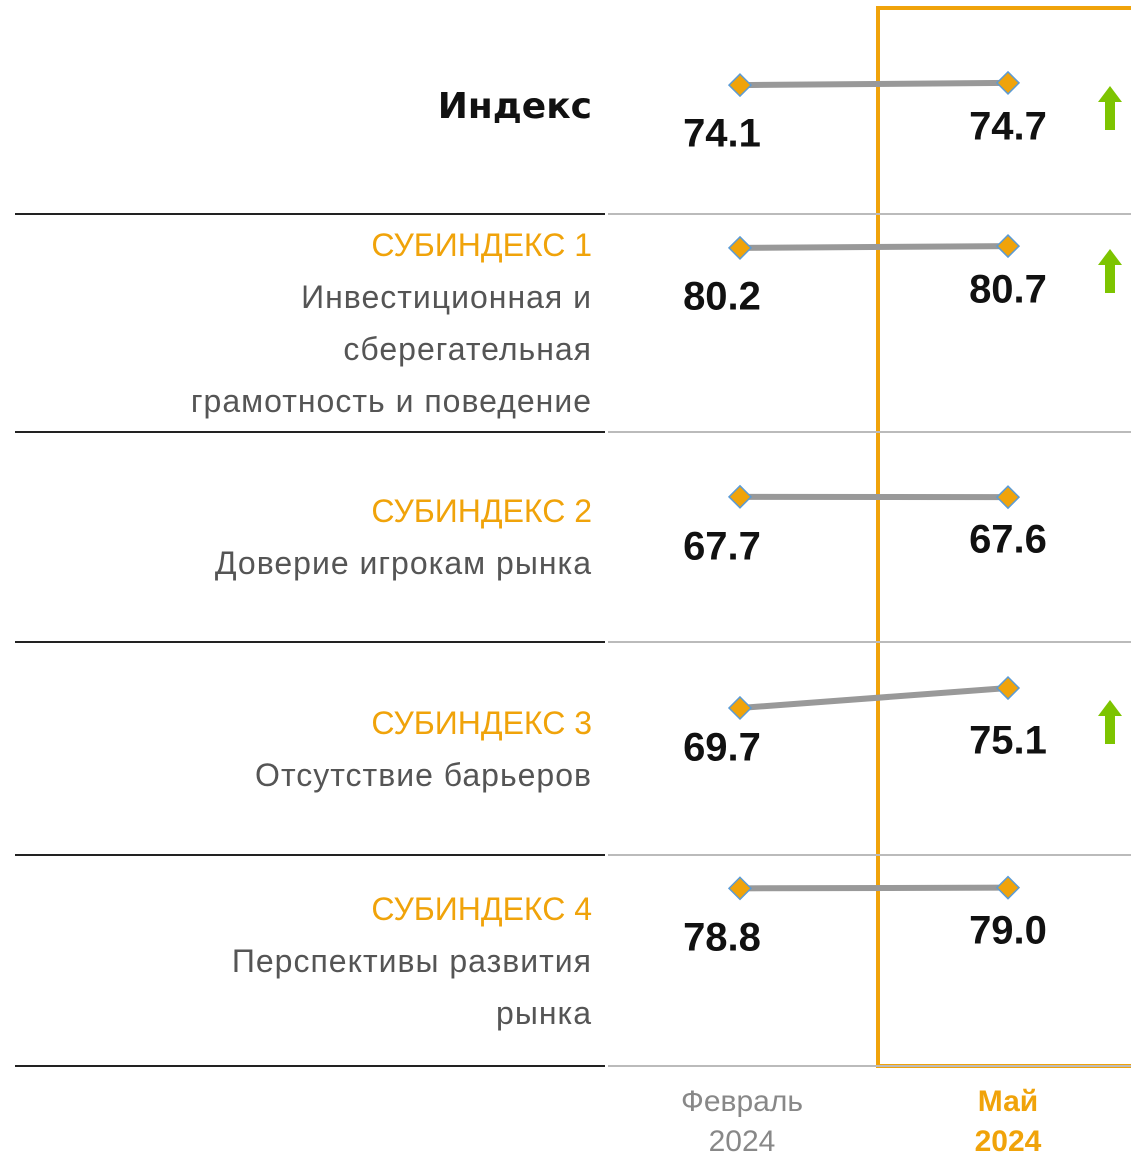 The height and width of the screenshot is (1162, 1131). Describe the element at coordinates (412, 961) in the screenshot. I see `subindex-description: Перспективы развития` at that location.